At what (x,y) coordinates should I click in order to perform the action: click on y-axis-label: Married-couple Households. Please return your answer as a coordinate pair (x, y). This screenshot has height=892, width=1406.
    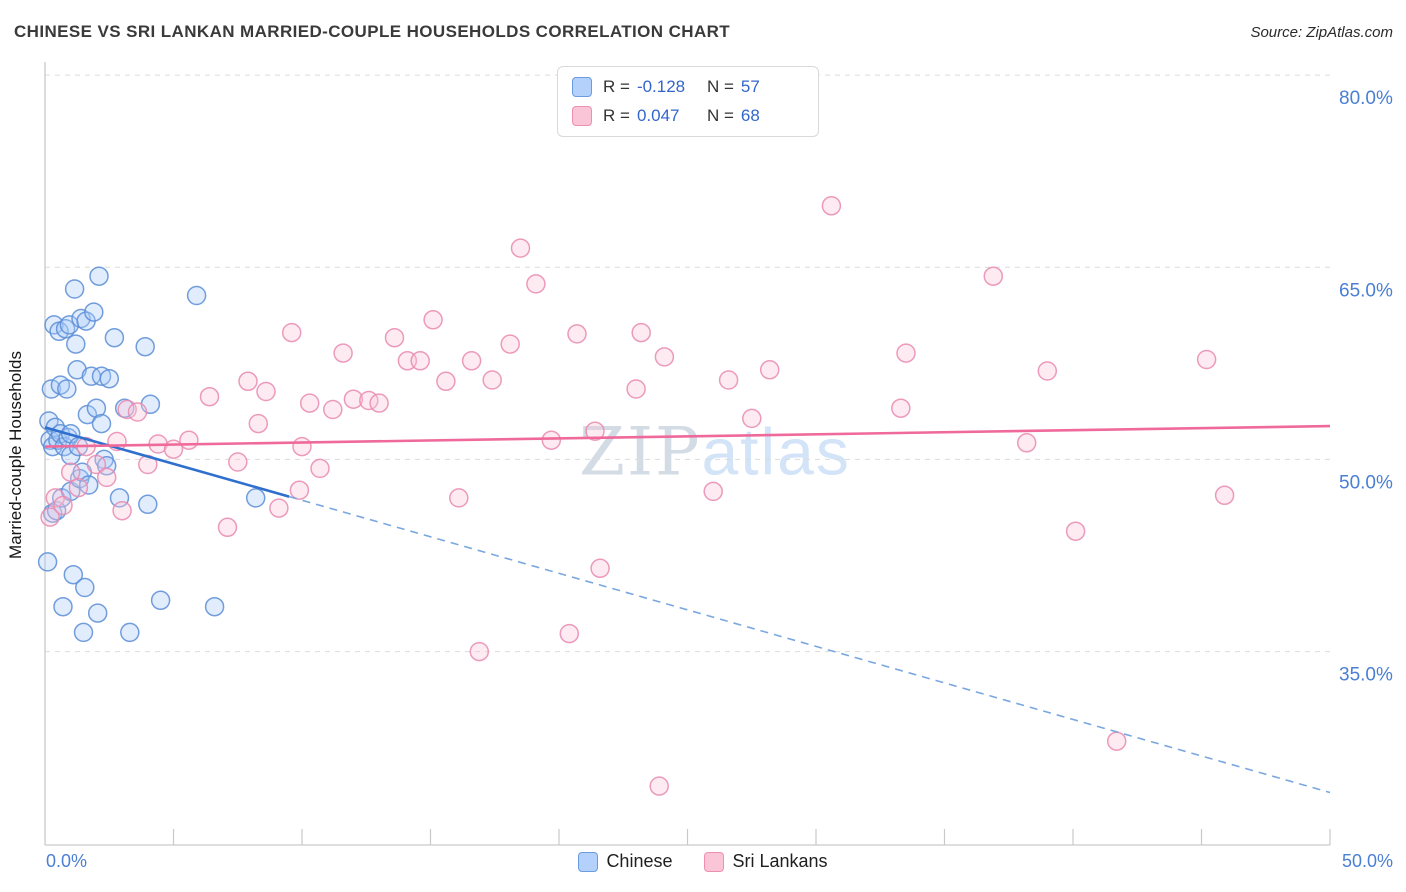
    Looking at the image, I should click on (15, 455).